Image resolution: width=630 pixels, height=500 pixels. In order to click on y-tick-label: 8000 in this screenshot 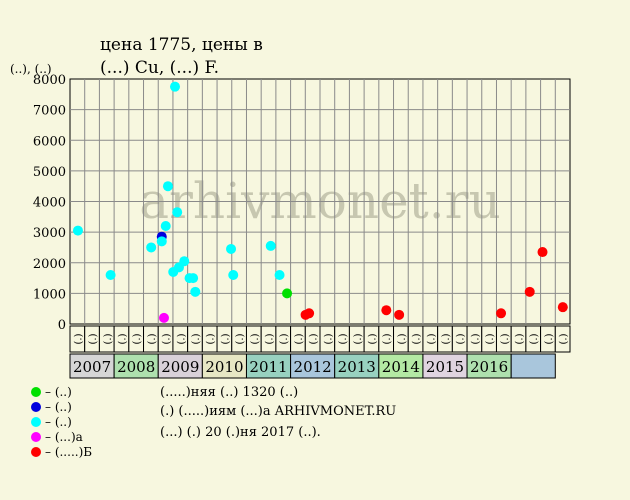, I will do `click(49, 80)`.